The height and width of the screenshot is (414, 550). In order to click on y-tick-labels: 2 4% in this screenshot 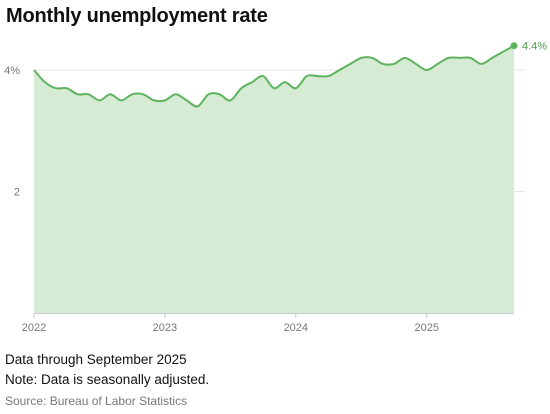, I will do `click(12, 132)`.